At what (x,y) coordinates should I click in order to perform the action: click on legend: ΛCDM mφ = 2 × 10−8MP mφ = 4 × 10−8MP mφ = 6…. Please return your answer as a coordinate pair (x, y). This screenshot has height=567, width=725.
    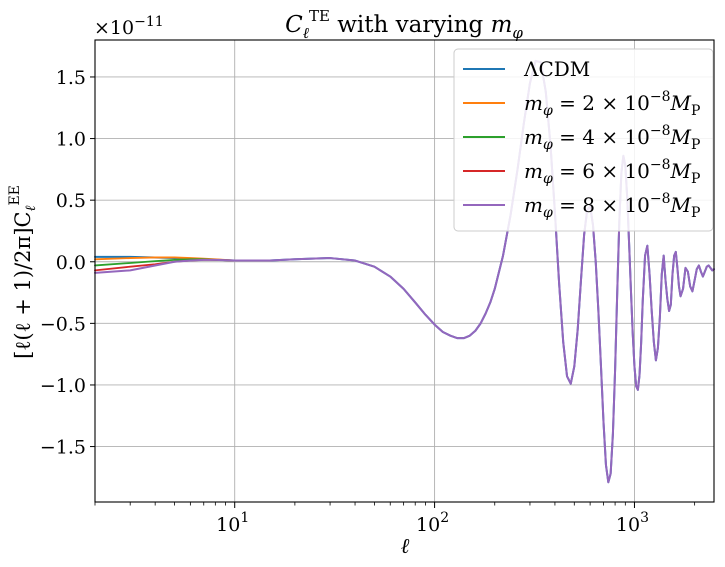
    Looking at the image, I should click on (583, 140).